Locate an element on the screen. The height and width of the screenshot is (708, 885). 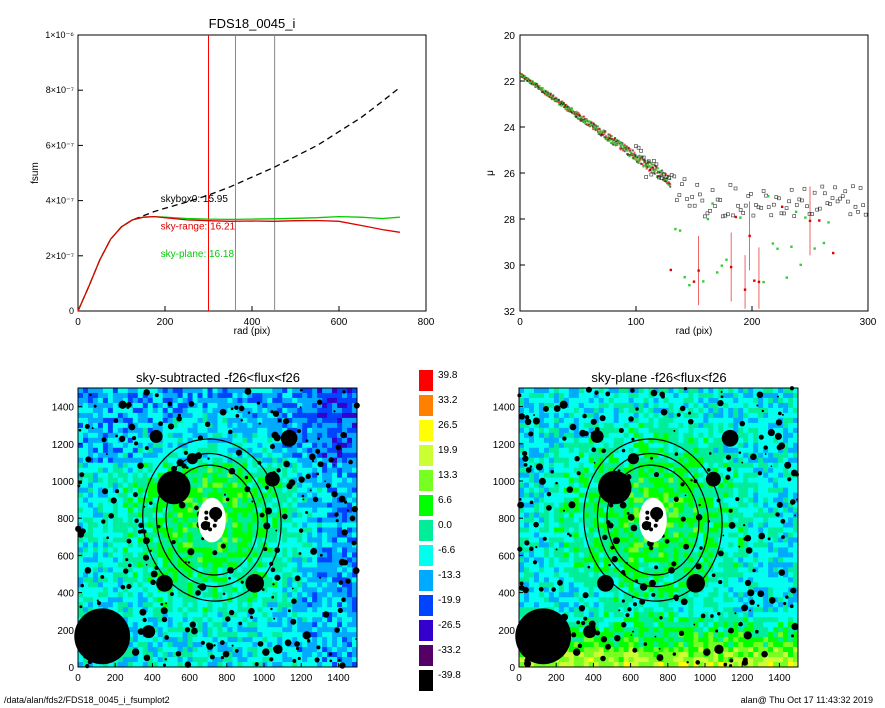
fsum-series-line is located at coordinates (238, 263).